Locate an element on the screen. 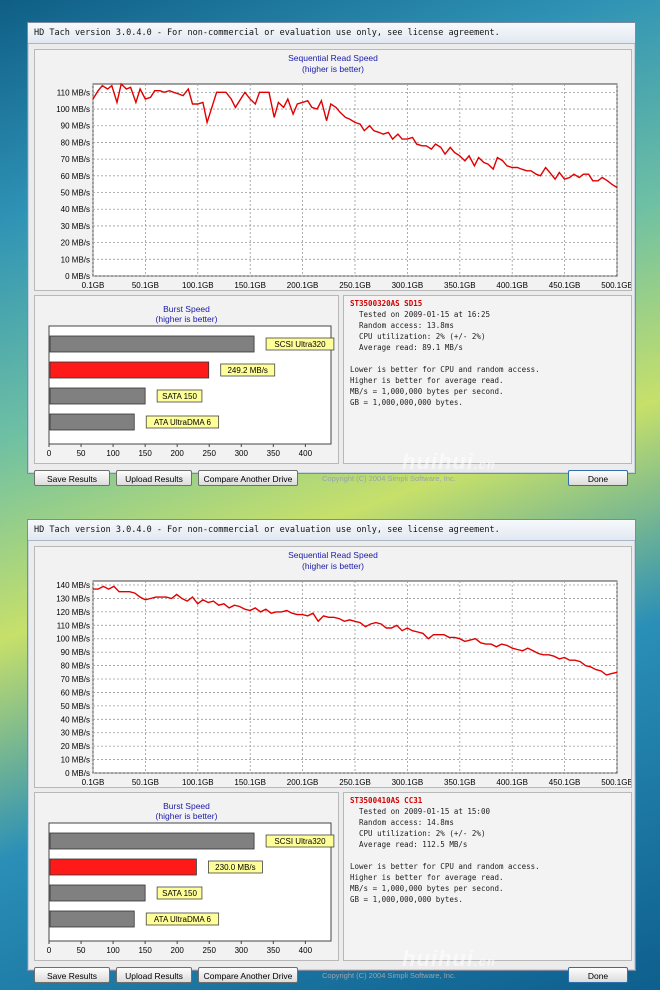  copyright: Copyright (C) 2004 Simpli Software, Inc. is located at coordinates (389, 478).